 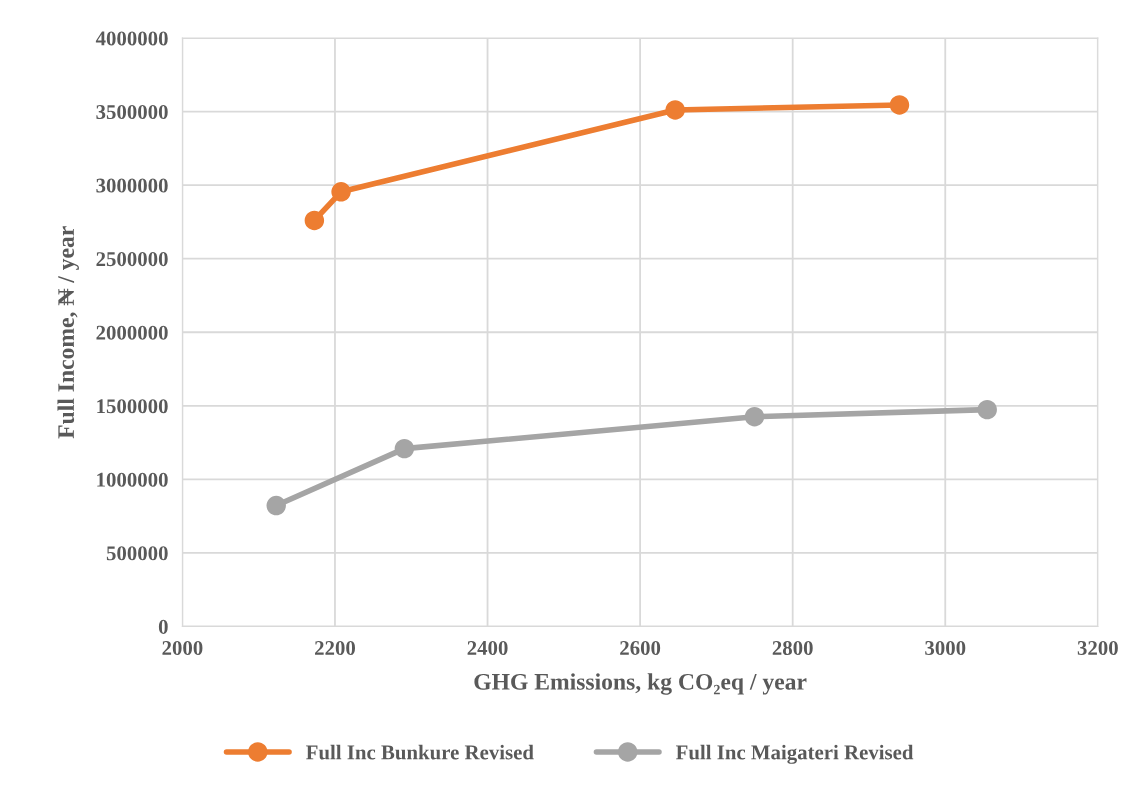 I want to click on y-tick-label: 3000000, so click(x=132, y=185).